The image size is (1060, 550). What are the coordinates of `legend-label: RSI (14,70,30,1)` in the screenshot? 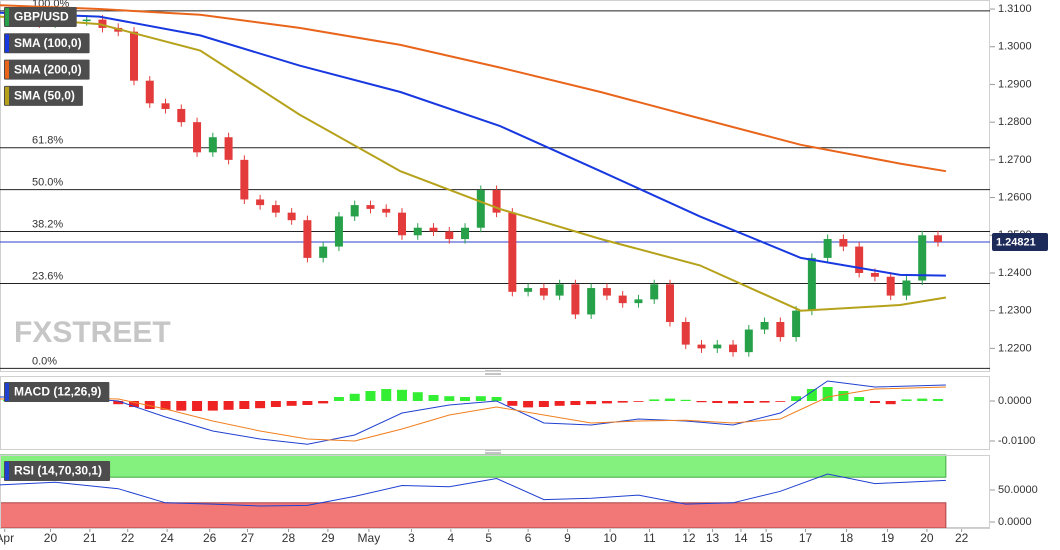 It's located at (58, 471).